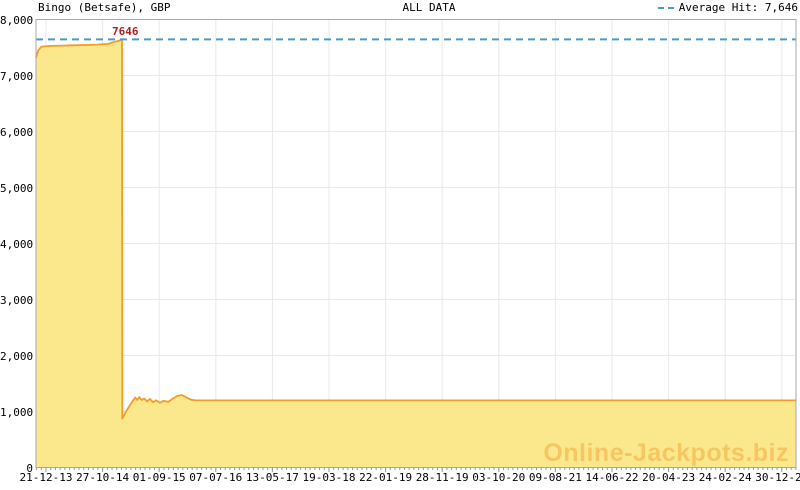  What do you see at coordinates (499, 477) in the screenshot?
I see `x-tick-label: 03-10-20` at bounding box center [499, 477].